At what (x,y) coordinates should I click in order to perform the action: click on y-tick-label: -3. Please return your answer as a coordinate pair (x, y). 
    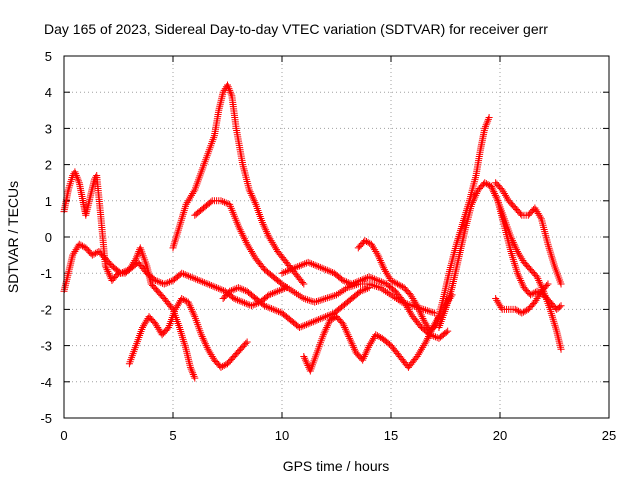
    Looking at the image, I should click on (46, 346).